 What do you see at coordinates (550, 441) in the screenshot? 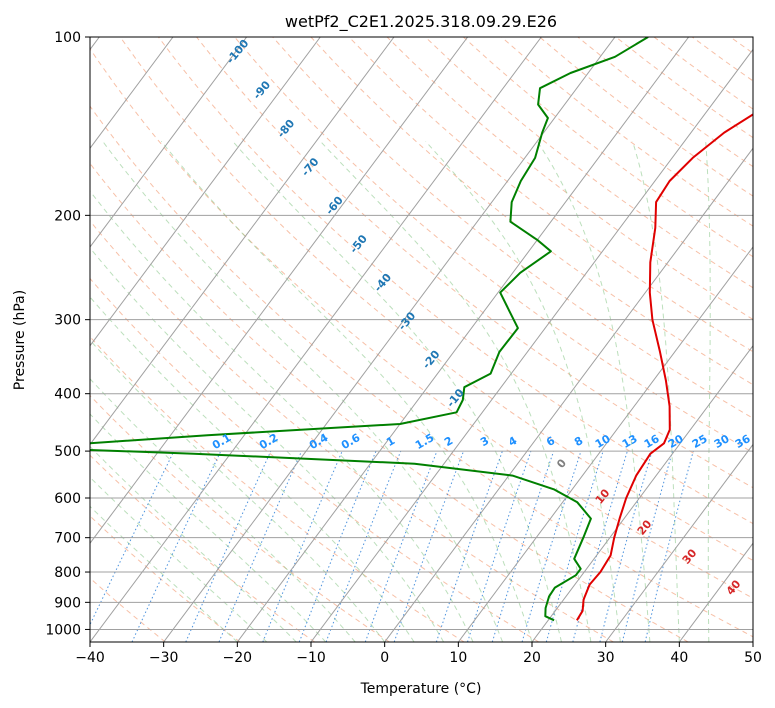
I see `mixing-ratio-label: 6` at bounding box center [550, 441].